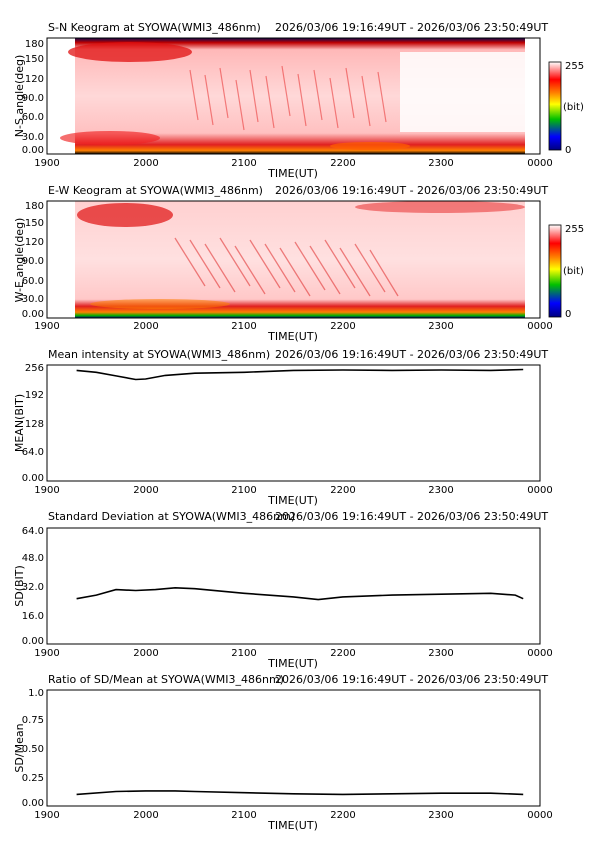  I want to click on y-axis-label: MEAN(BIT), so click(19, 423).